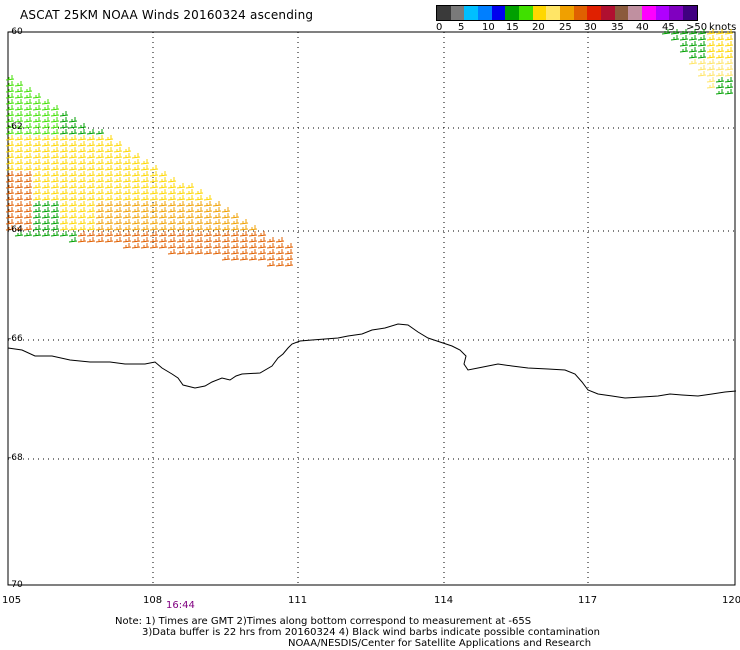 Image resolution: width=740 pixels, height=650 pixels. I want to click on lat-label-66: -66, so click(15, 339).